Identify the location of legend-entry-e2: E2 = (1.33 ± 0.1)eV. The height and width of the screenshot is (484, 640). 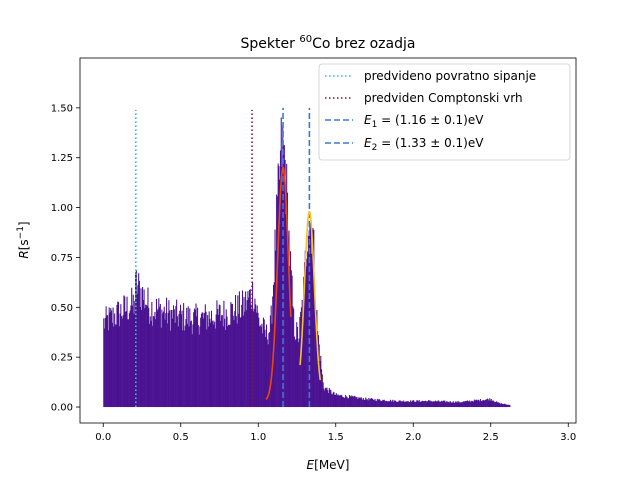
(404, 144).